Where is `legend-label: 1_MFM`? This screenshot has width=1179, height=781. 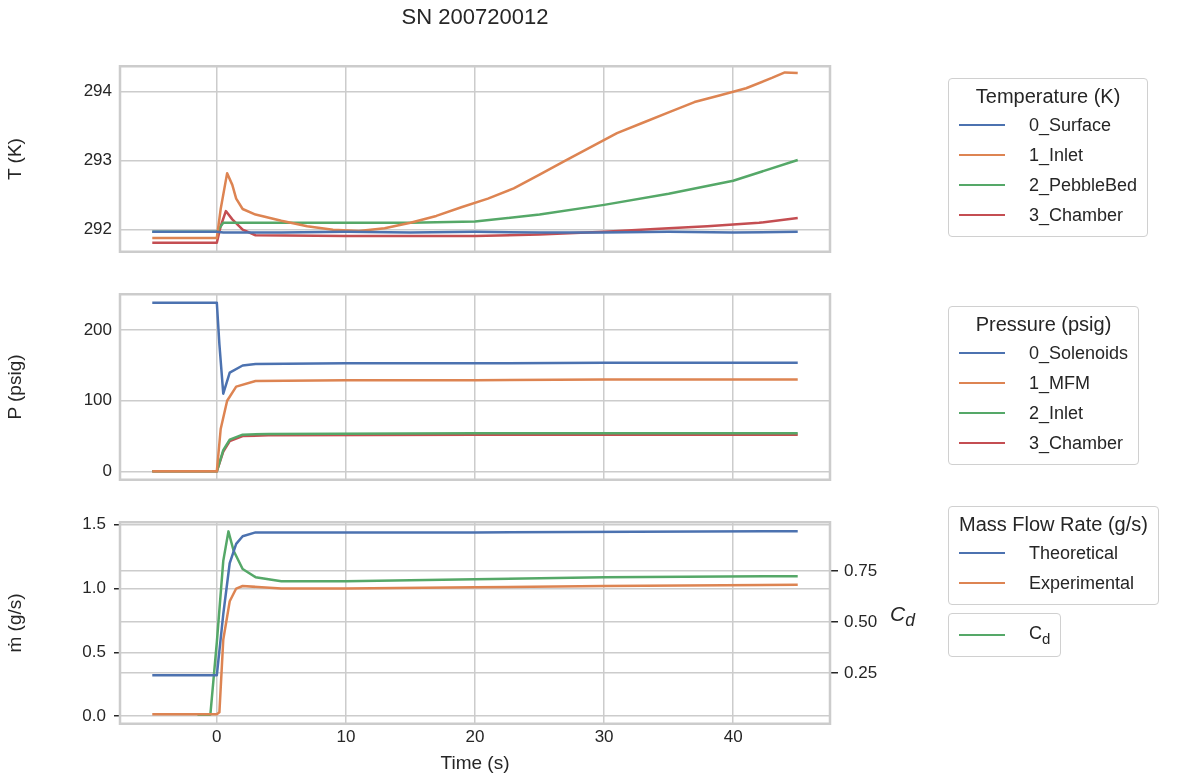 legend-label: 1_MFM is located at coordinates (1060, 383).